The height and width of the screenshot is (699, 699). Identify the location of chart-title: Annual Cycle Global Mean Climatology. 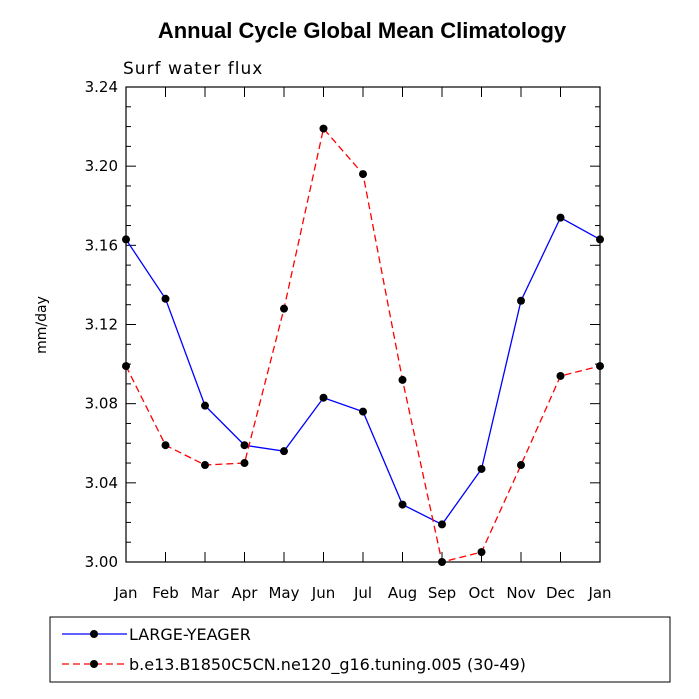
(362, 30).